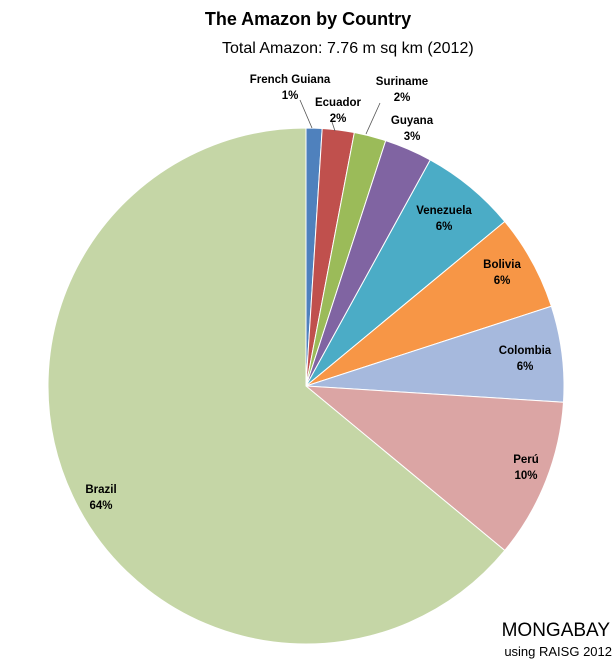 This screenshot has width=616, height=662. Describe the element at coordinates (434, 468) in the screenshot. I see `pie-slice-per-` at that location.